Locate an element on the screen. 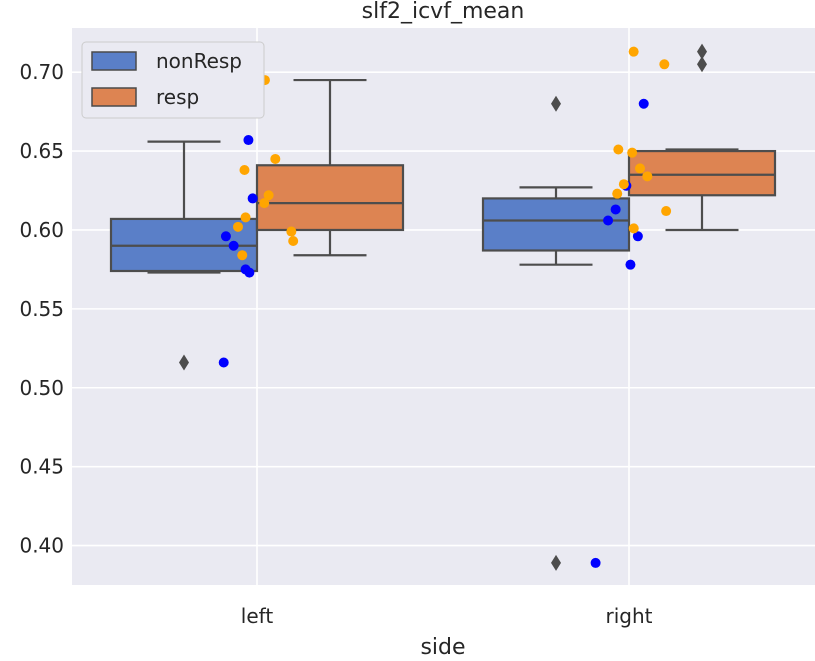  y-tick-labels: 0.40 0.45 0.50 0.55 0.60 0.65 0.70 is located at coordinates (41, 308).